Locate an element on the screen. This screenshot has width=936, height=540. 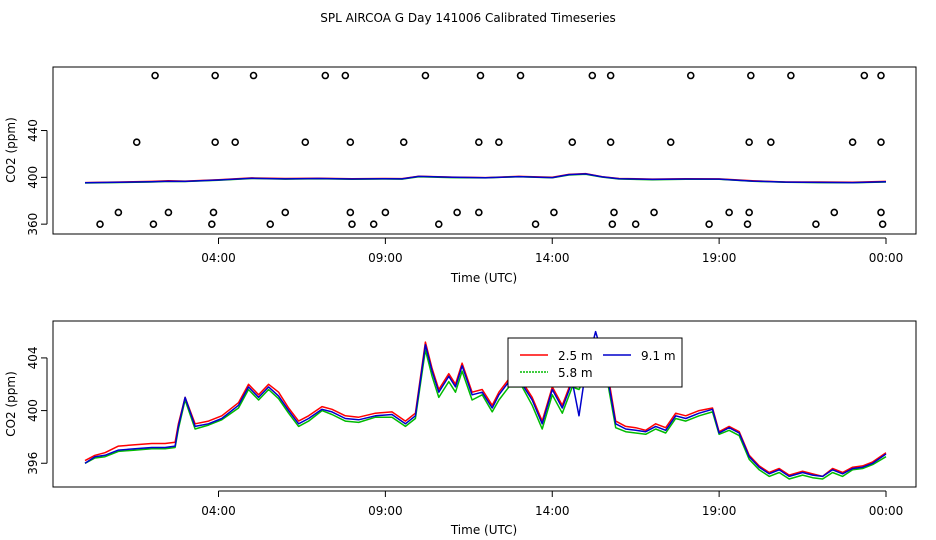
legend-label-2-5m: 2.5 m is located at coordinates (575, 356).